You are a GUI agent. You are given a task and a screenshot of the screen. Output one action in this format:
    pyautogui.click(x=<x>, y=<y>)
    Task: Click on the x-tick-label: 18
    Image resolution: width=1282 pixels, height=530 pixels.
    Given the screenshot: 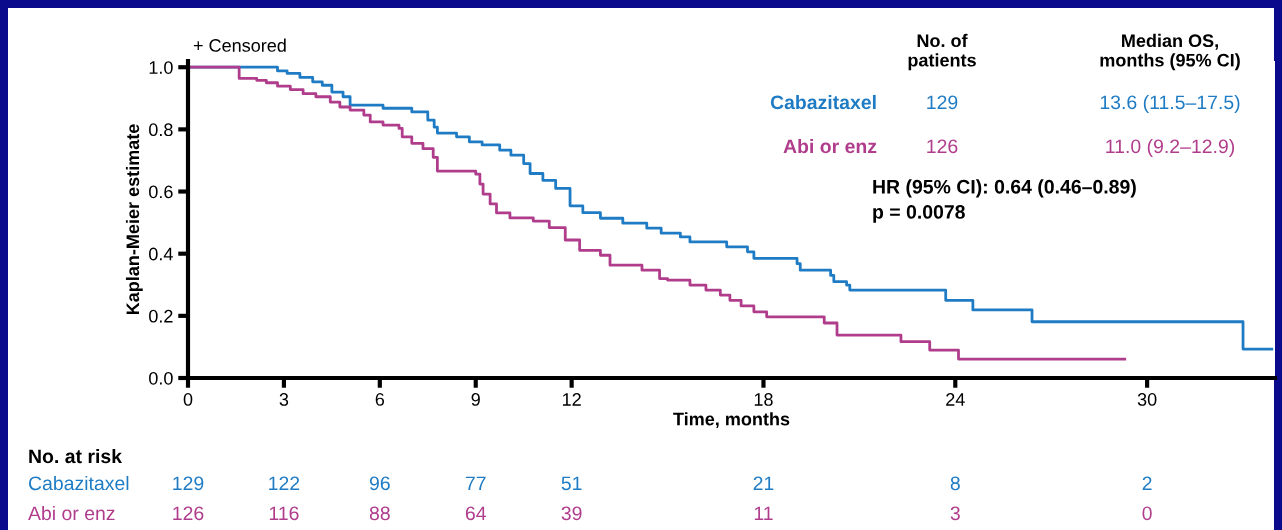 What is the action you would take?
    pyautogui.click(x=763, y=399)
    